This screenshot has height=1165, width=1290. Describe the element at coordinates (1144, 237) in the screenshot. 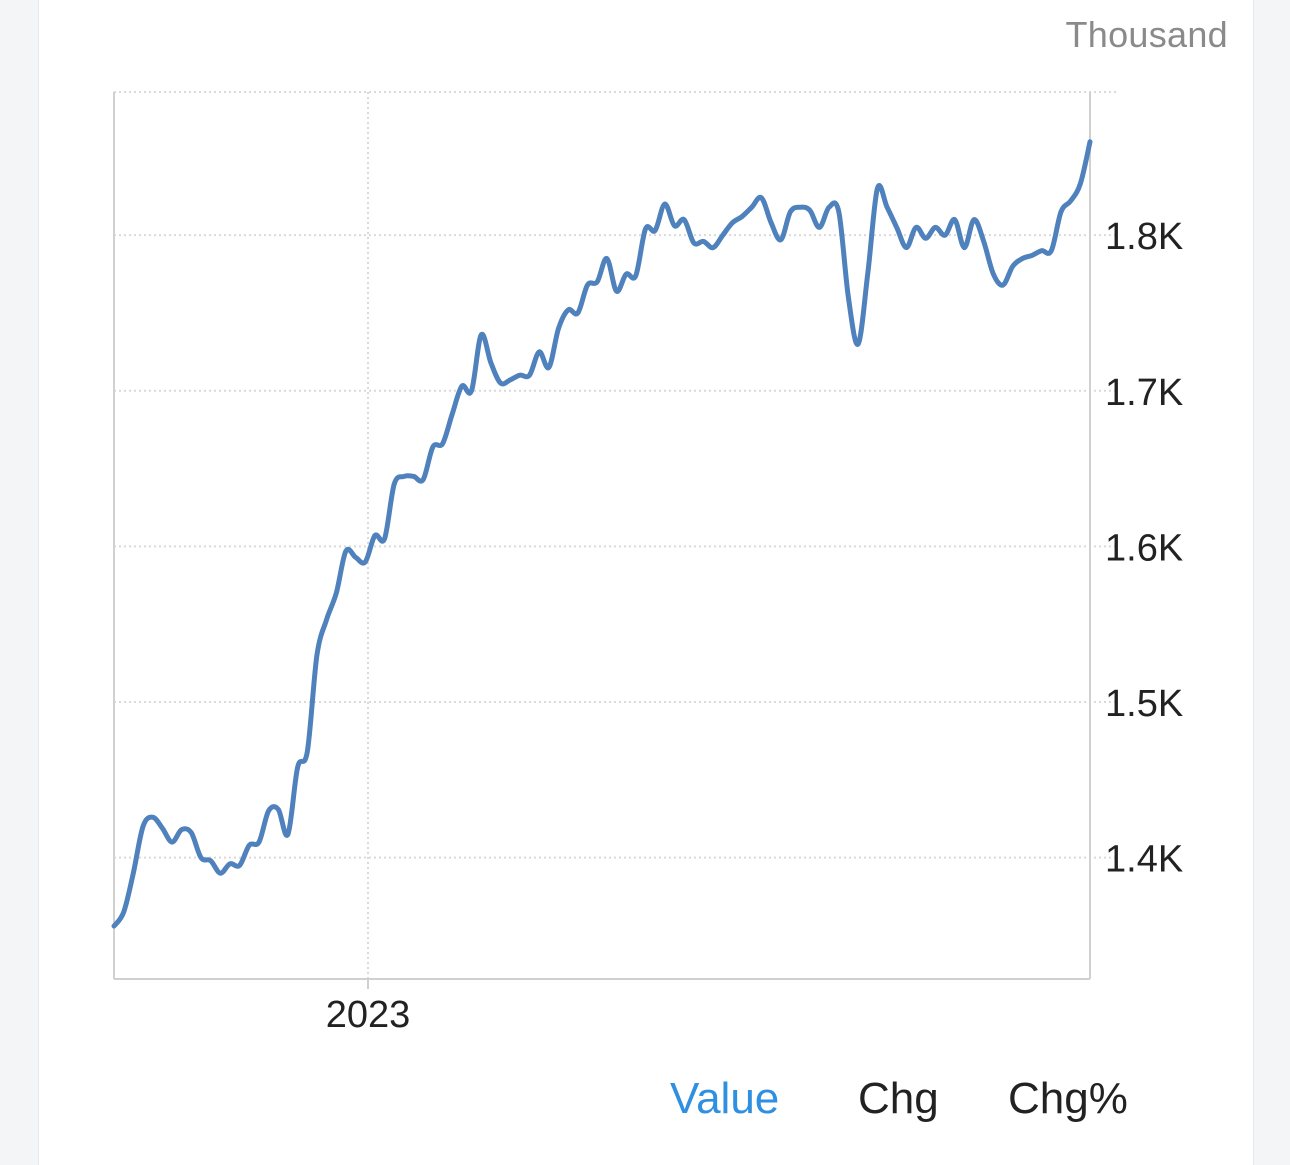

I see `y-tick-label: 1.8K` at that location.